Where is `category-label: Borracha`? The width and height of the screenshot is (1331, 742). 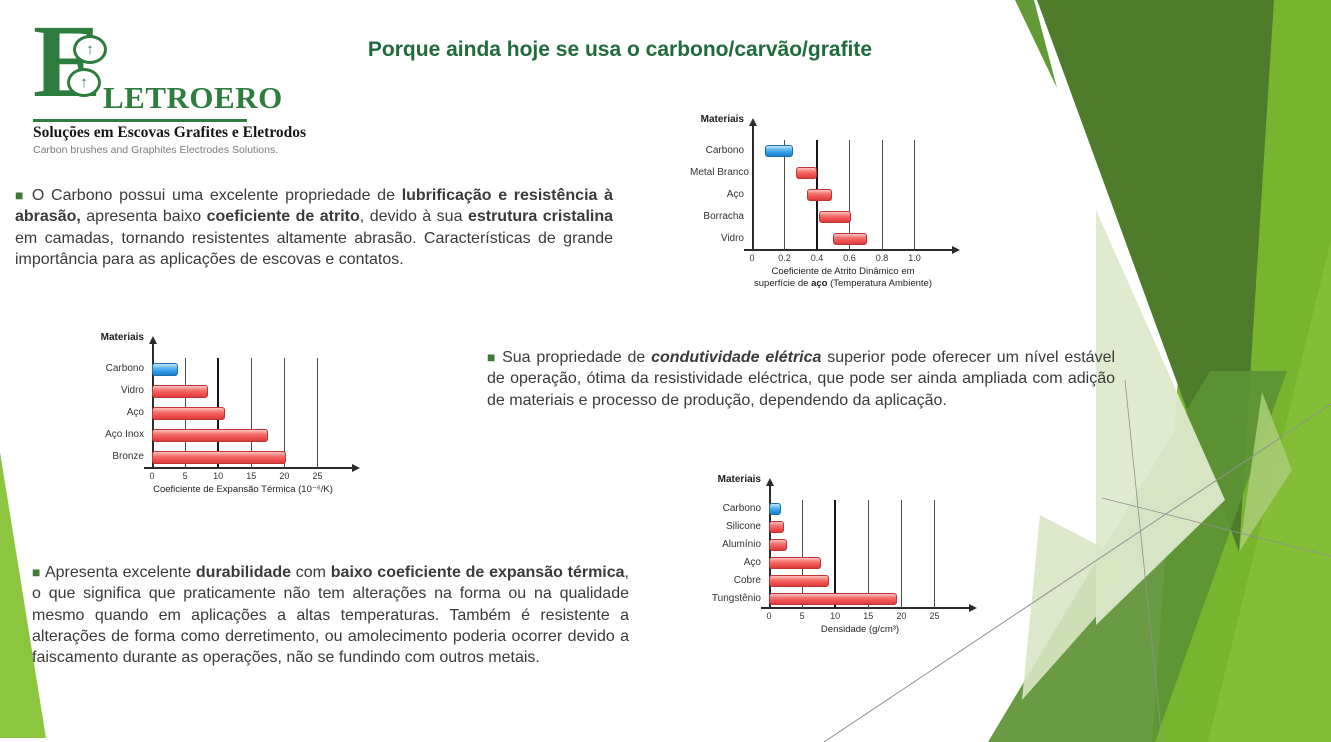 category-label: Borracha is located at coordinates (723, 216).